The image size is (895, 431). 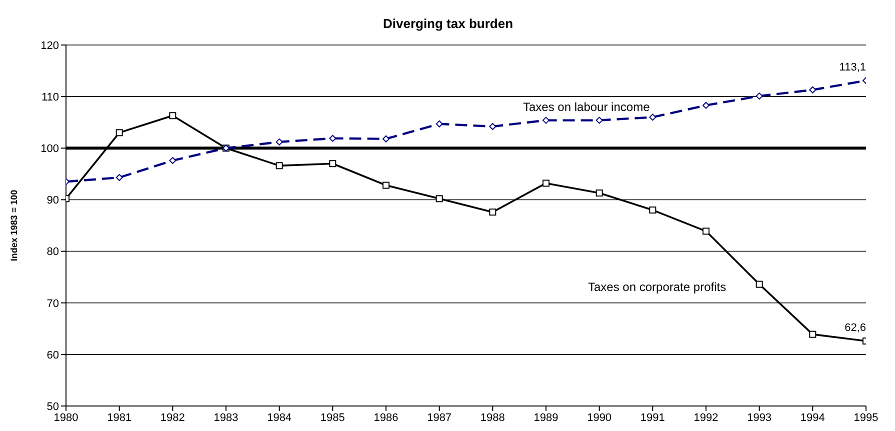 What do you see at coordinates (119, 418) in the screenshot?
I see `x-tick-label: 1981` at bounding box center [119, 418].